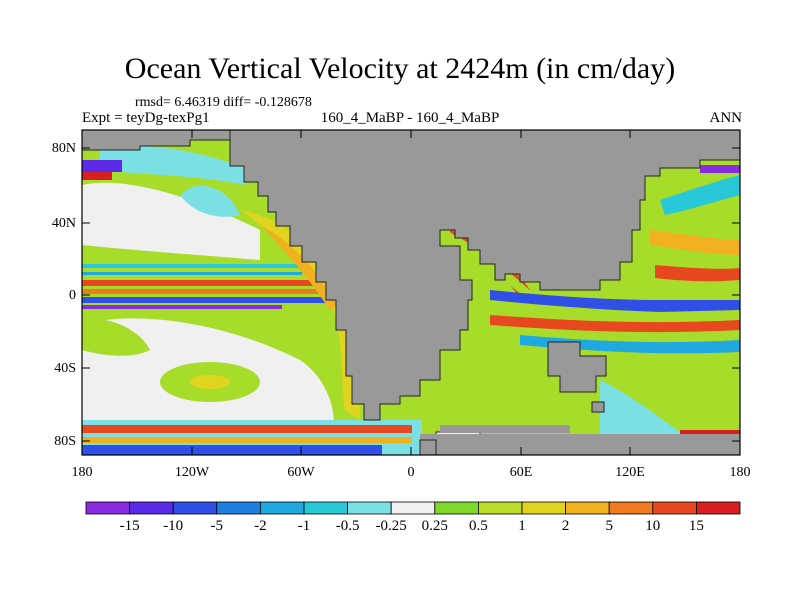 This screenshot has width=800, height=600. I want to click on case-label: 160_4_MaBP - 160_4_MaBP, so click(410, 118).